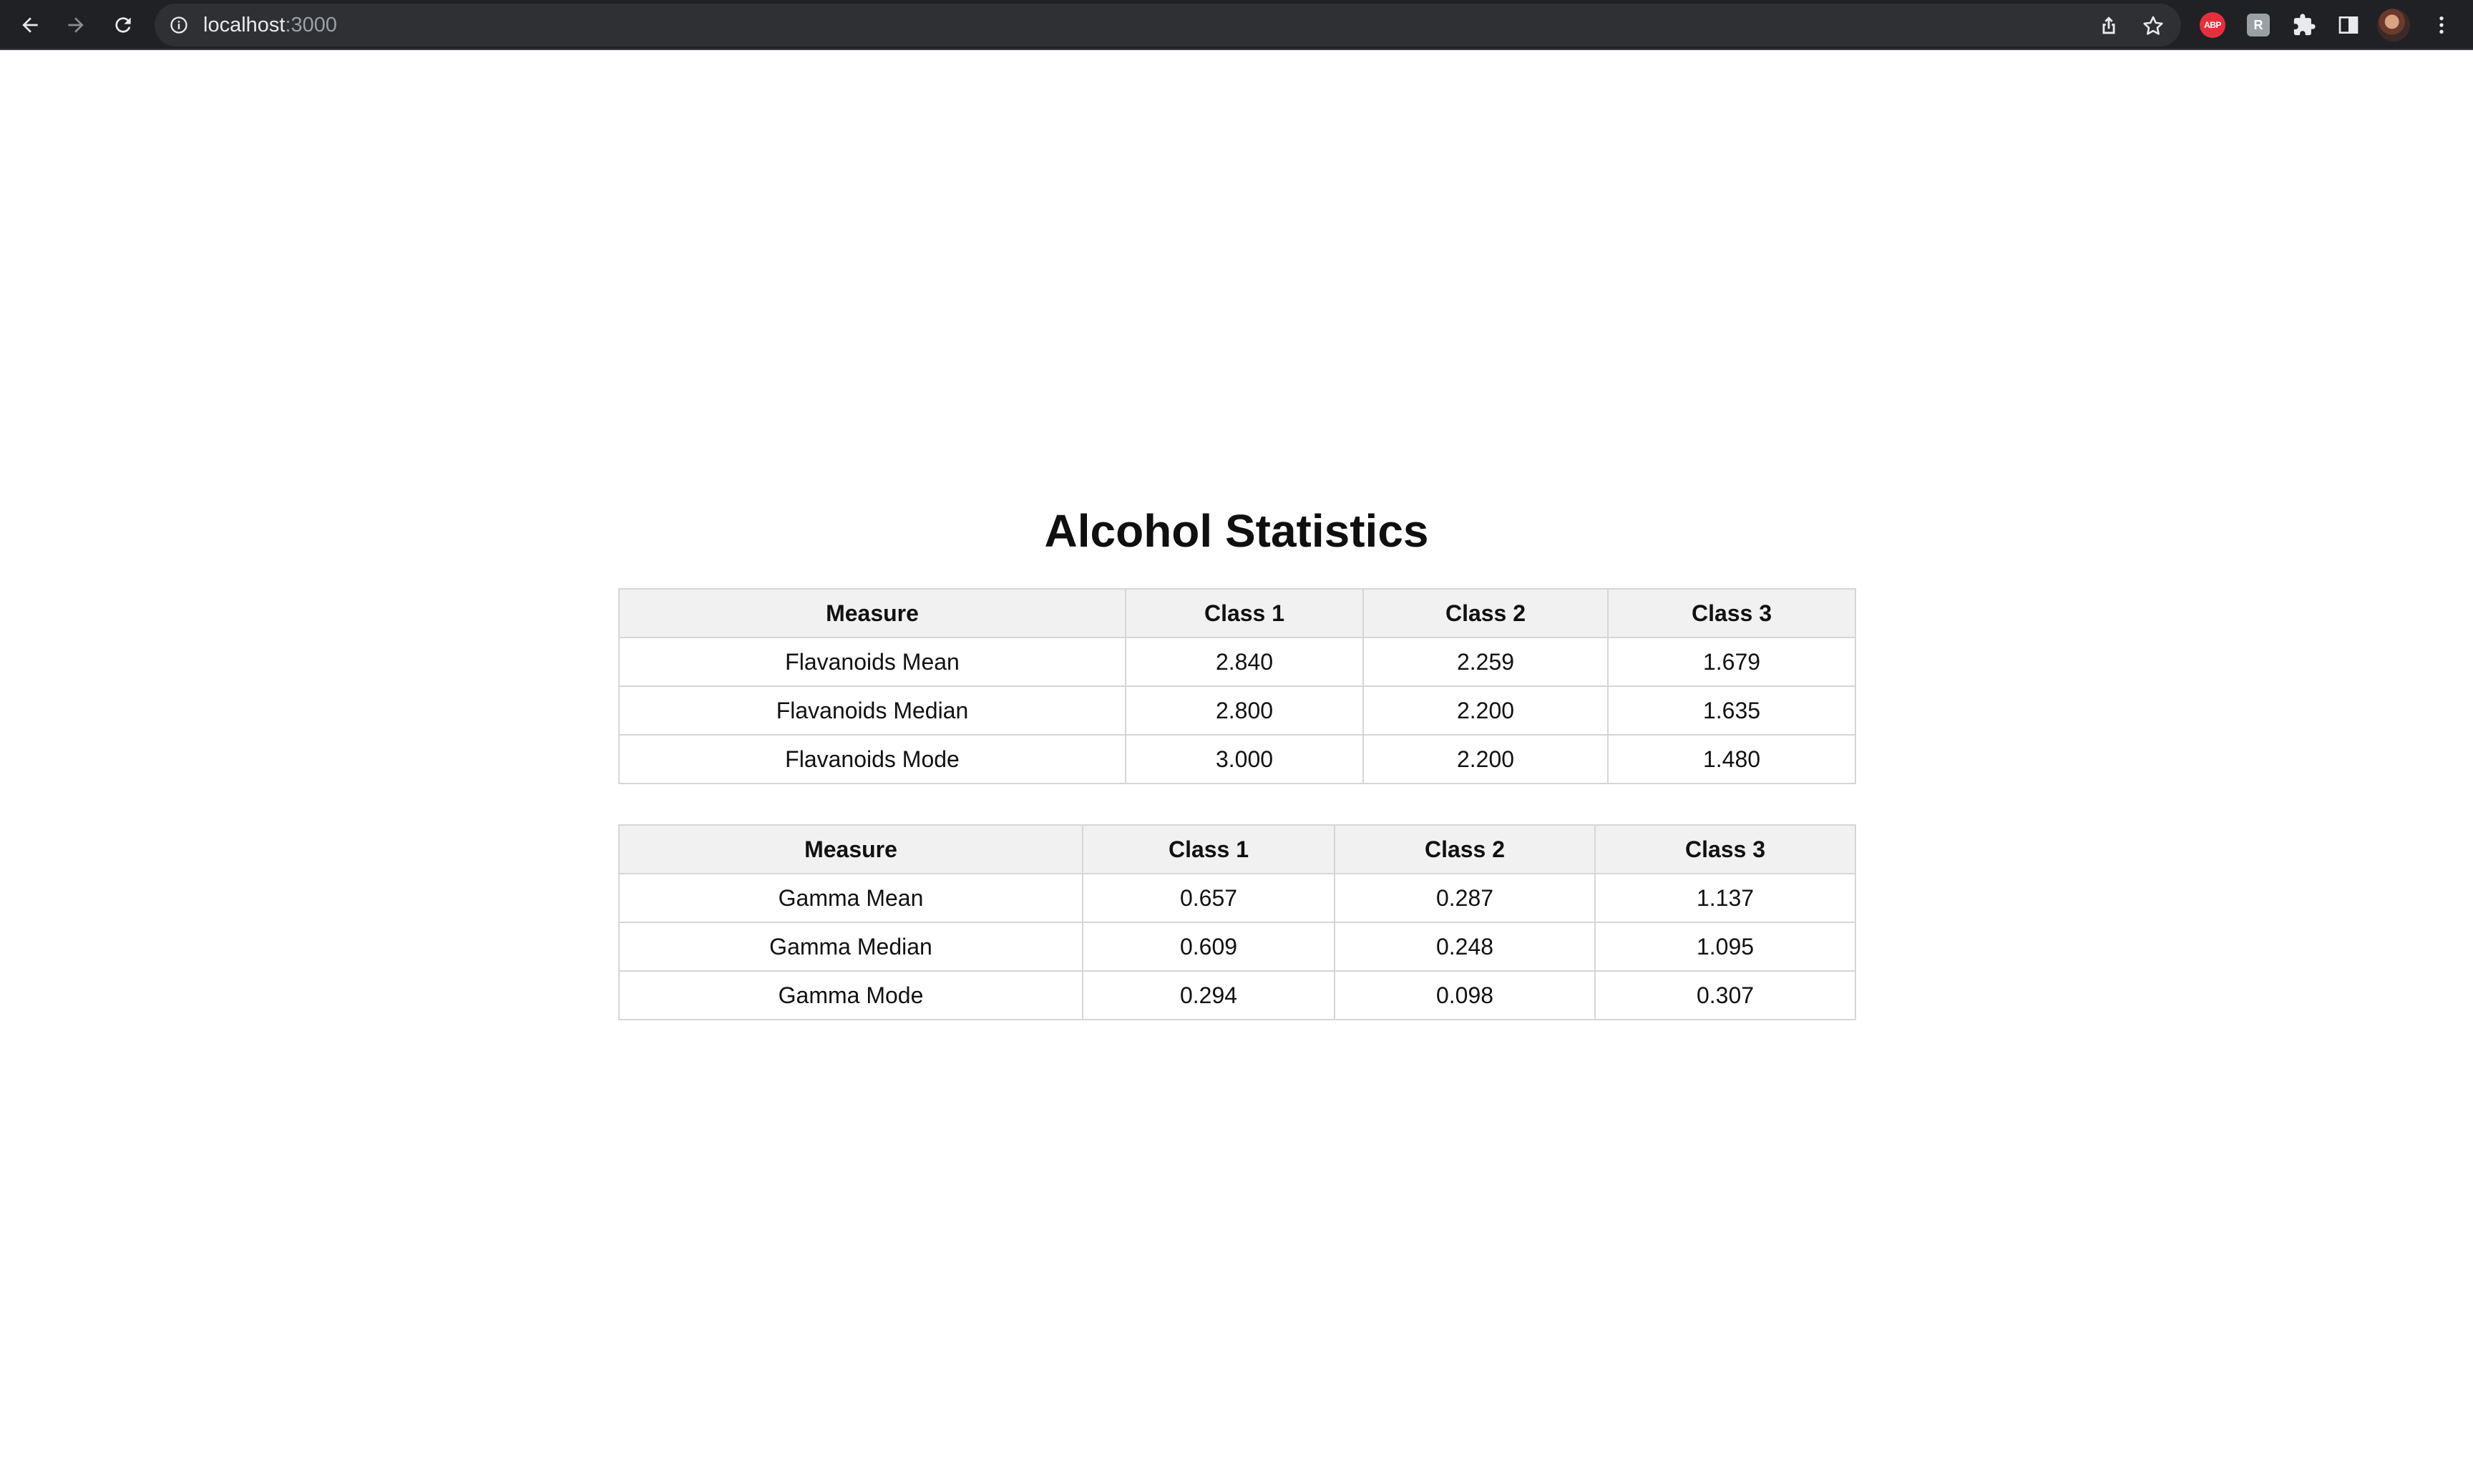  I want to click on table-cell: Flavanoids Median, so click(872, 710).